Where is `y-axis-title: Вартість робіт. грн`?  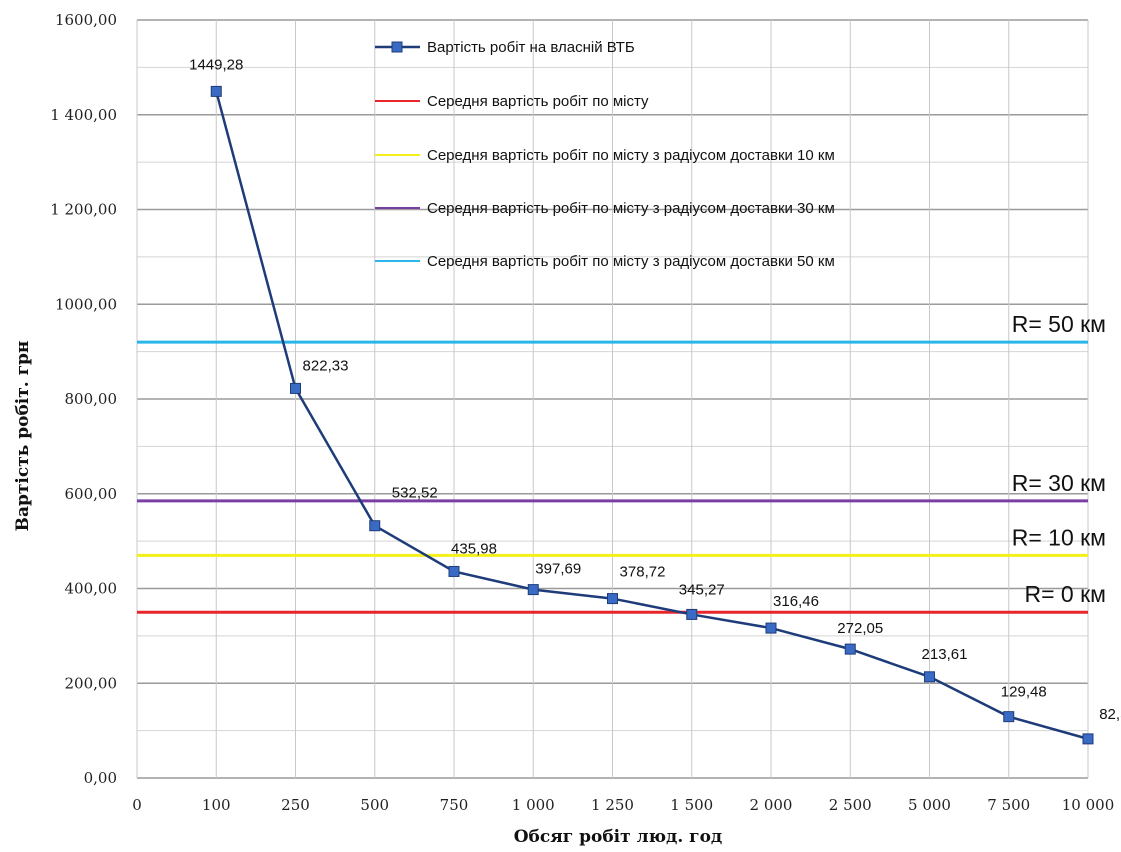
y-axis-title: Вартість робіт. грн is located at coordinates (23, 436).